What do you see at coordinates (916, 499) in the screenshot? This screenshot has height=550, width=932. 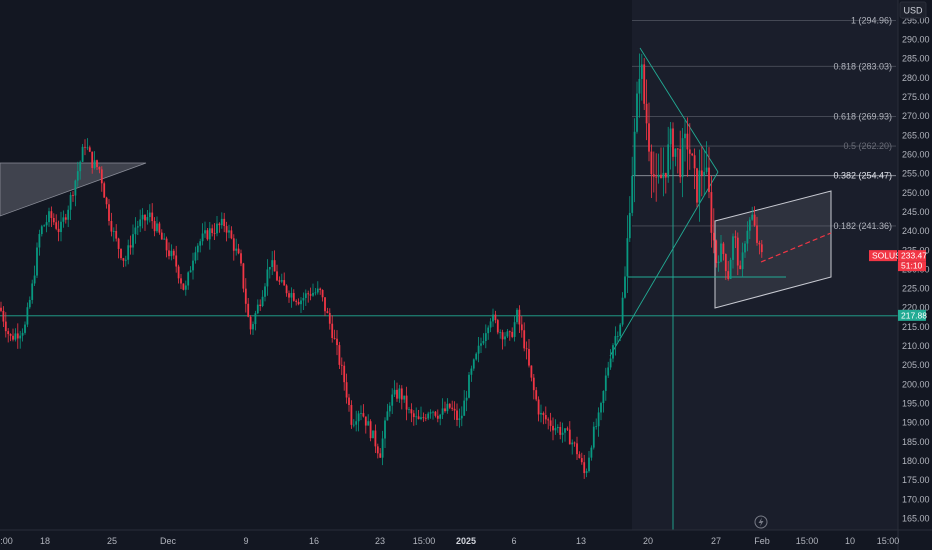 I see `price-tick-label: 170.00` at bounding box center [916, 499].